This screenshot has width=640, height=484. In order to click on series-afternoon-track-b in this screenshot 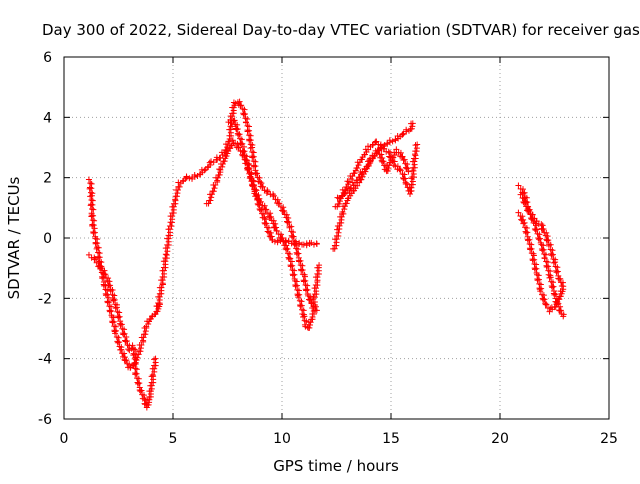, I will do `click(376, 174)`.